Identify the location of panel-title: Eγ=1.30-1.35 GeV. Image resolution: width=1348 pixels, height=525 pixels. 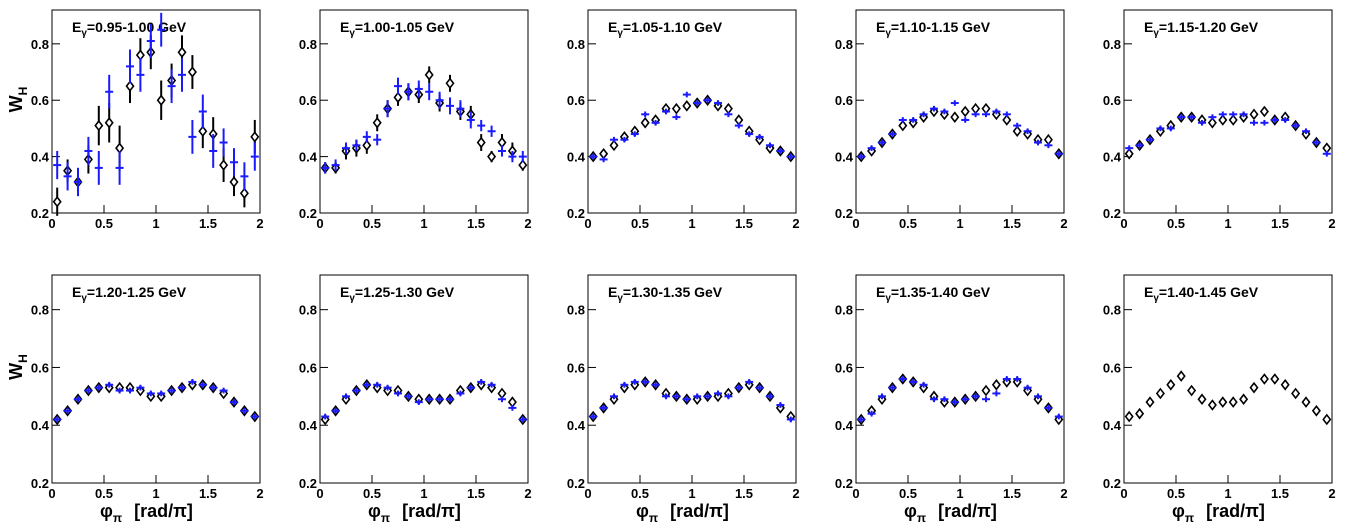
(665, 294).